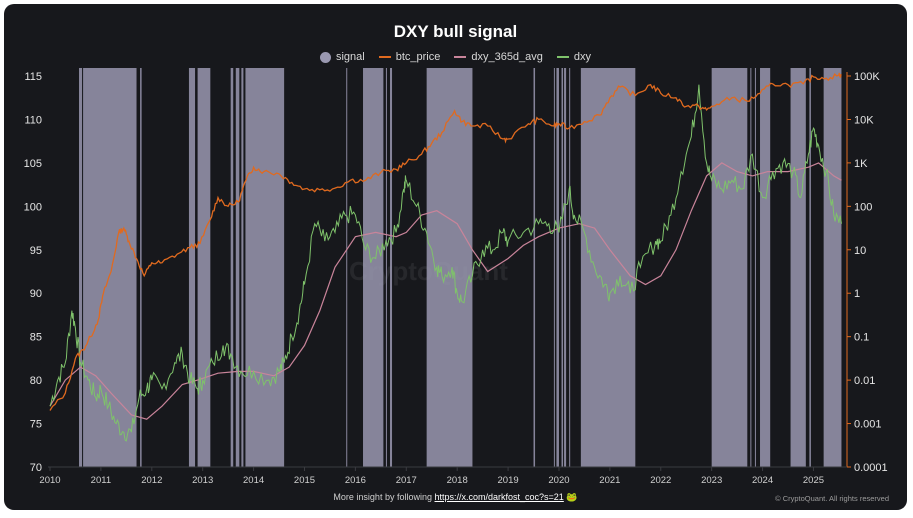  I want to click on y-left-tick-105: 105, so click(33, 164).